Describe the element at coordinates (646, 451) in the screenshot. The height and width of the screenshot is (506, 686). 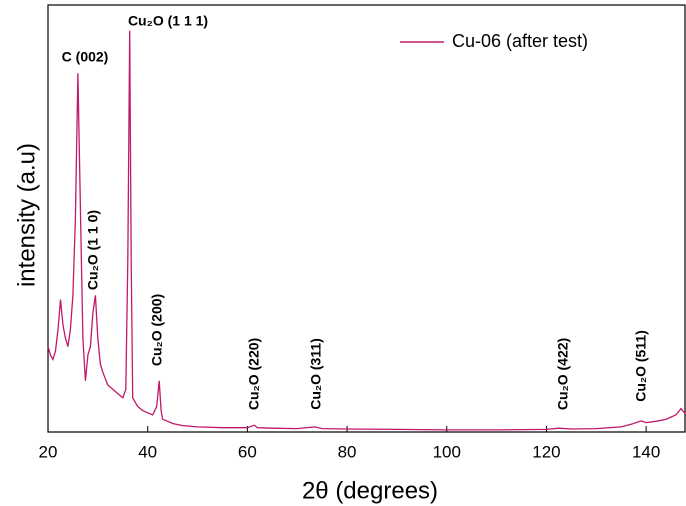
I see `x-tick-label: 140` at that location.